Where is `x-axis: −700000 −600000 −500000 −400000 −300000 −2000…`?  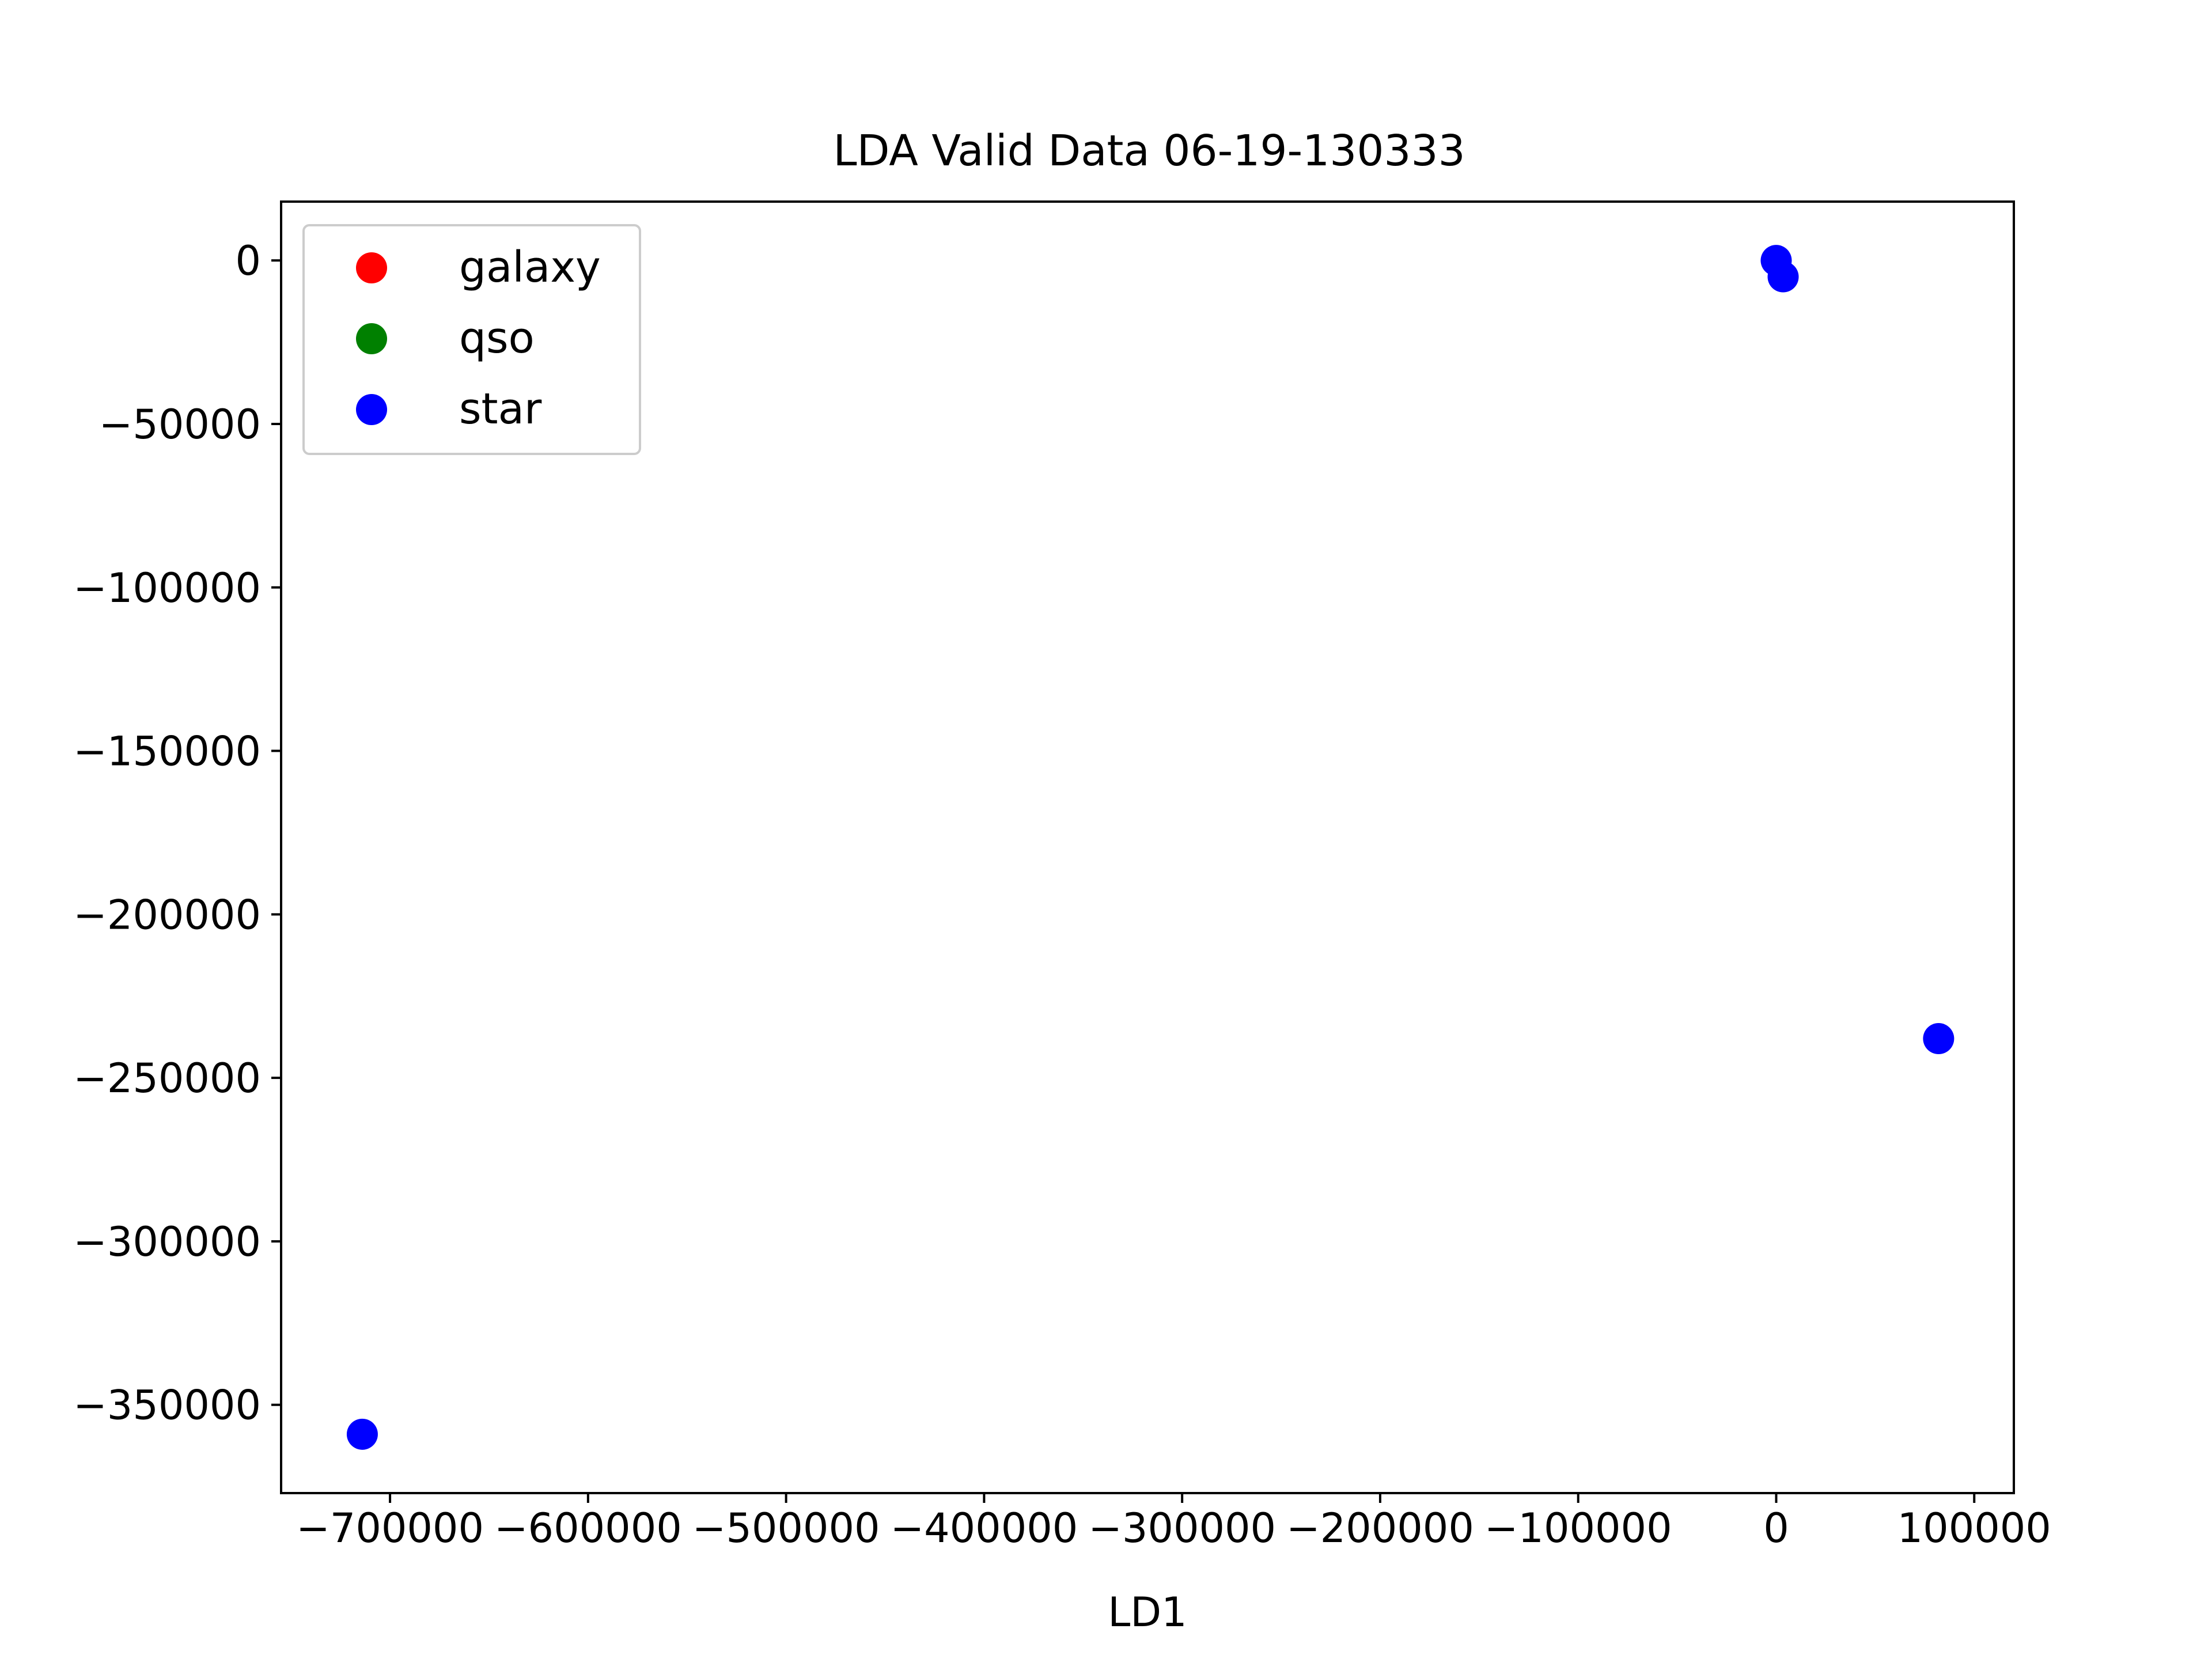 x-axis: −700000 −600000 −500000 −400000 −300000 −2000… is located at coordinates (1173, 1522).